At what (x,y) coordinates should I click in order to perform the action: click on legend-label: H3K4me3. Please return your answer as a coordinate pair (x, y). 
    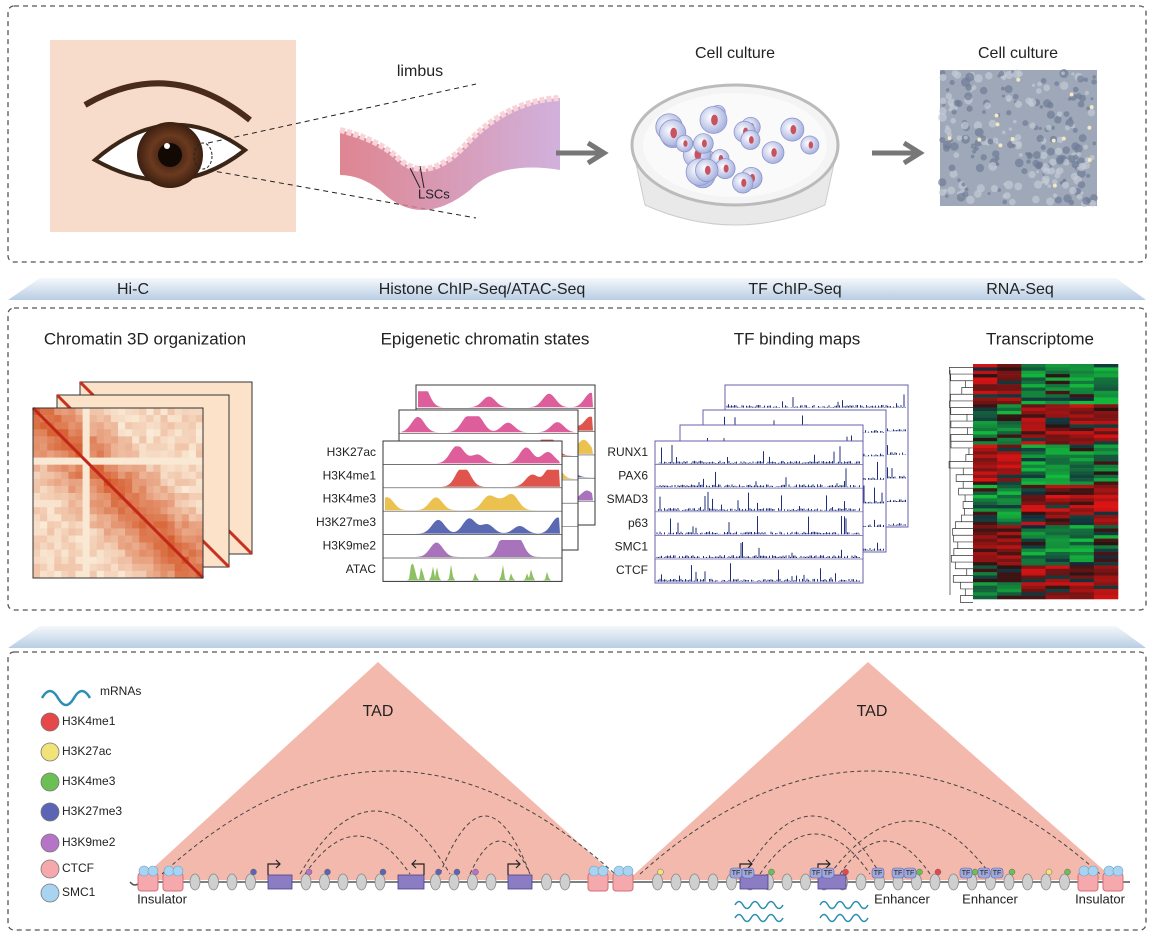
    Looking at the image, I should click on (89, 781).